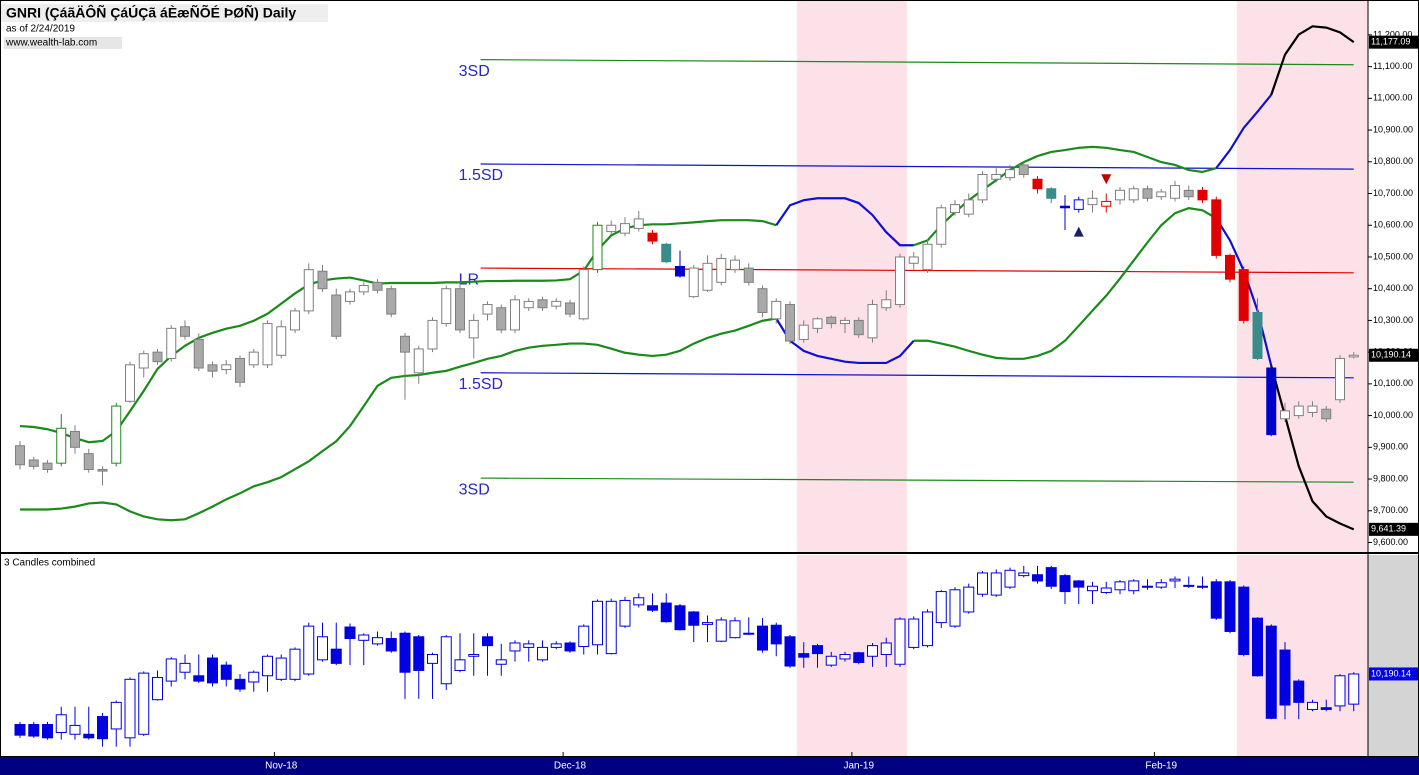  What do you see at coordinates (1392, 98) in the screenshot?
I see `y-tick-label: 11,000.00` at bounding box center [1392, 98].